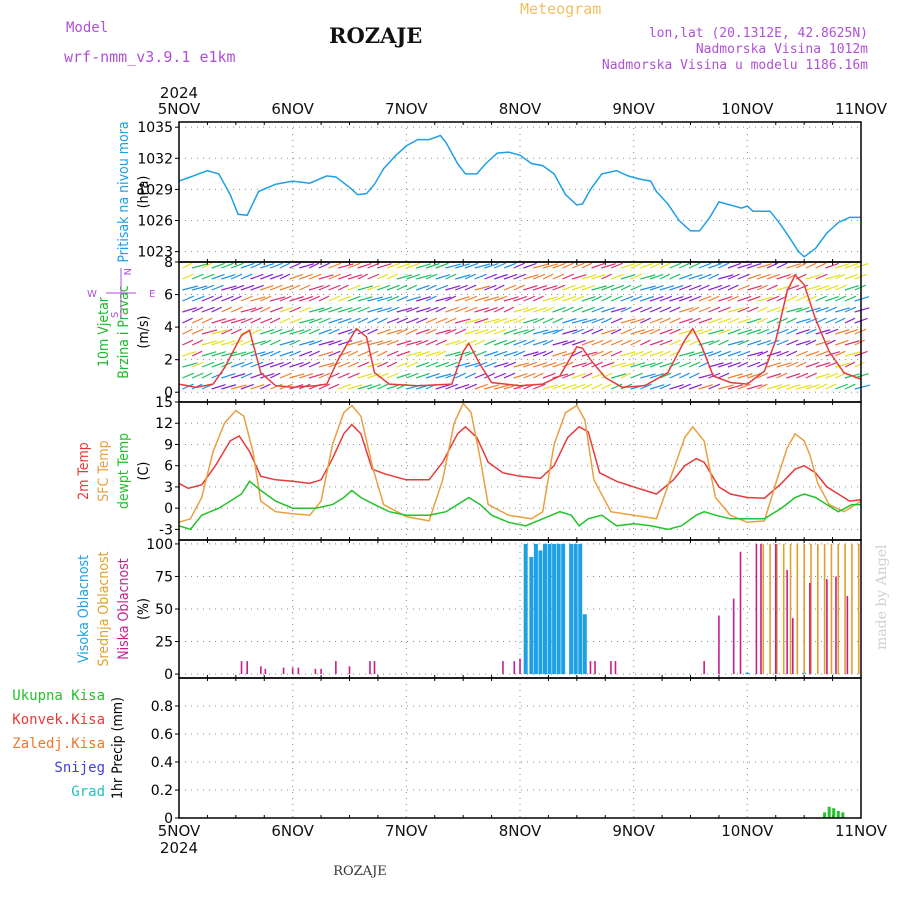 The image size is (900, 900). I want to click on y-tick-label: 9, so click(168, 445).